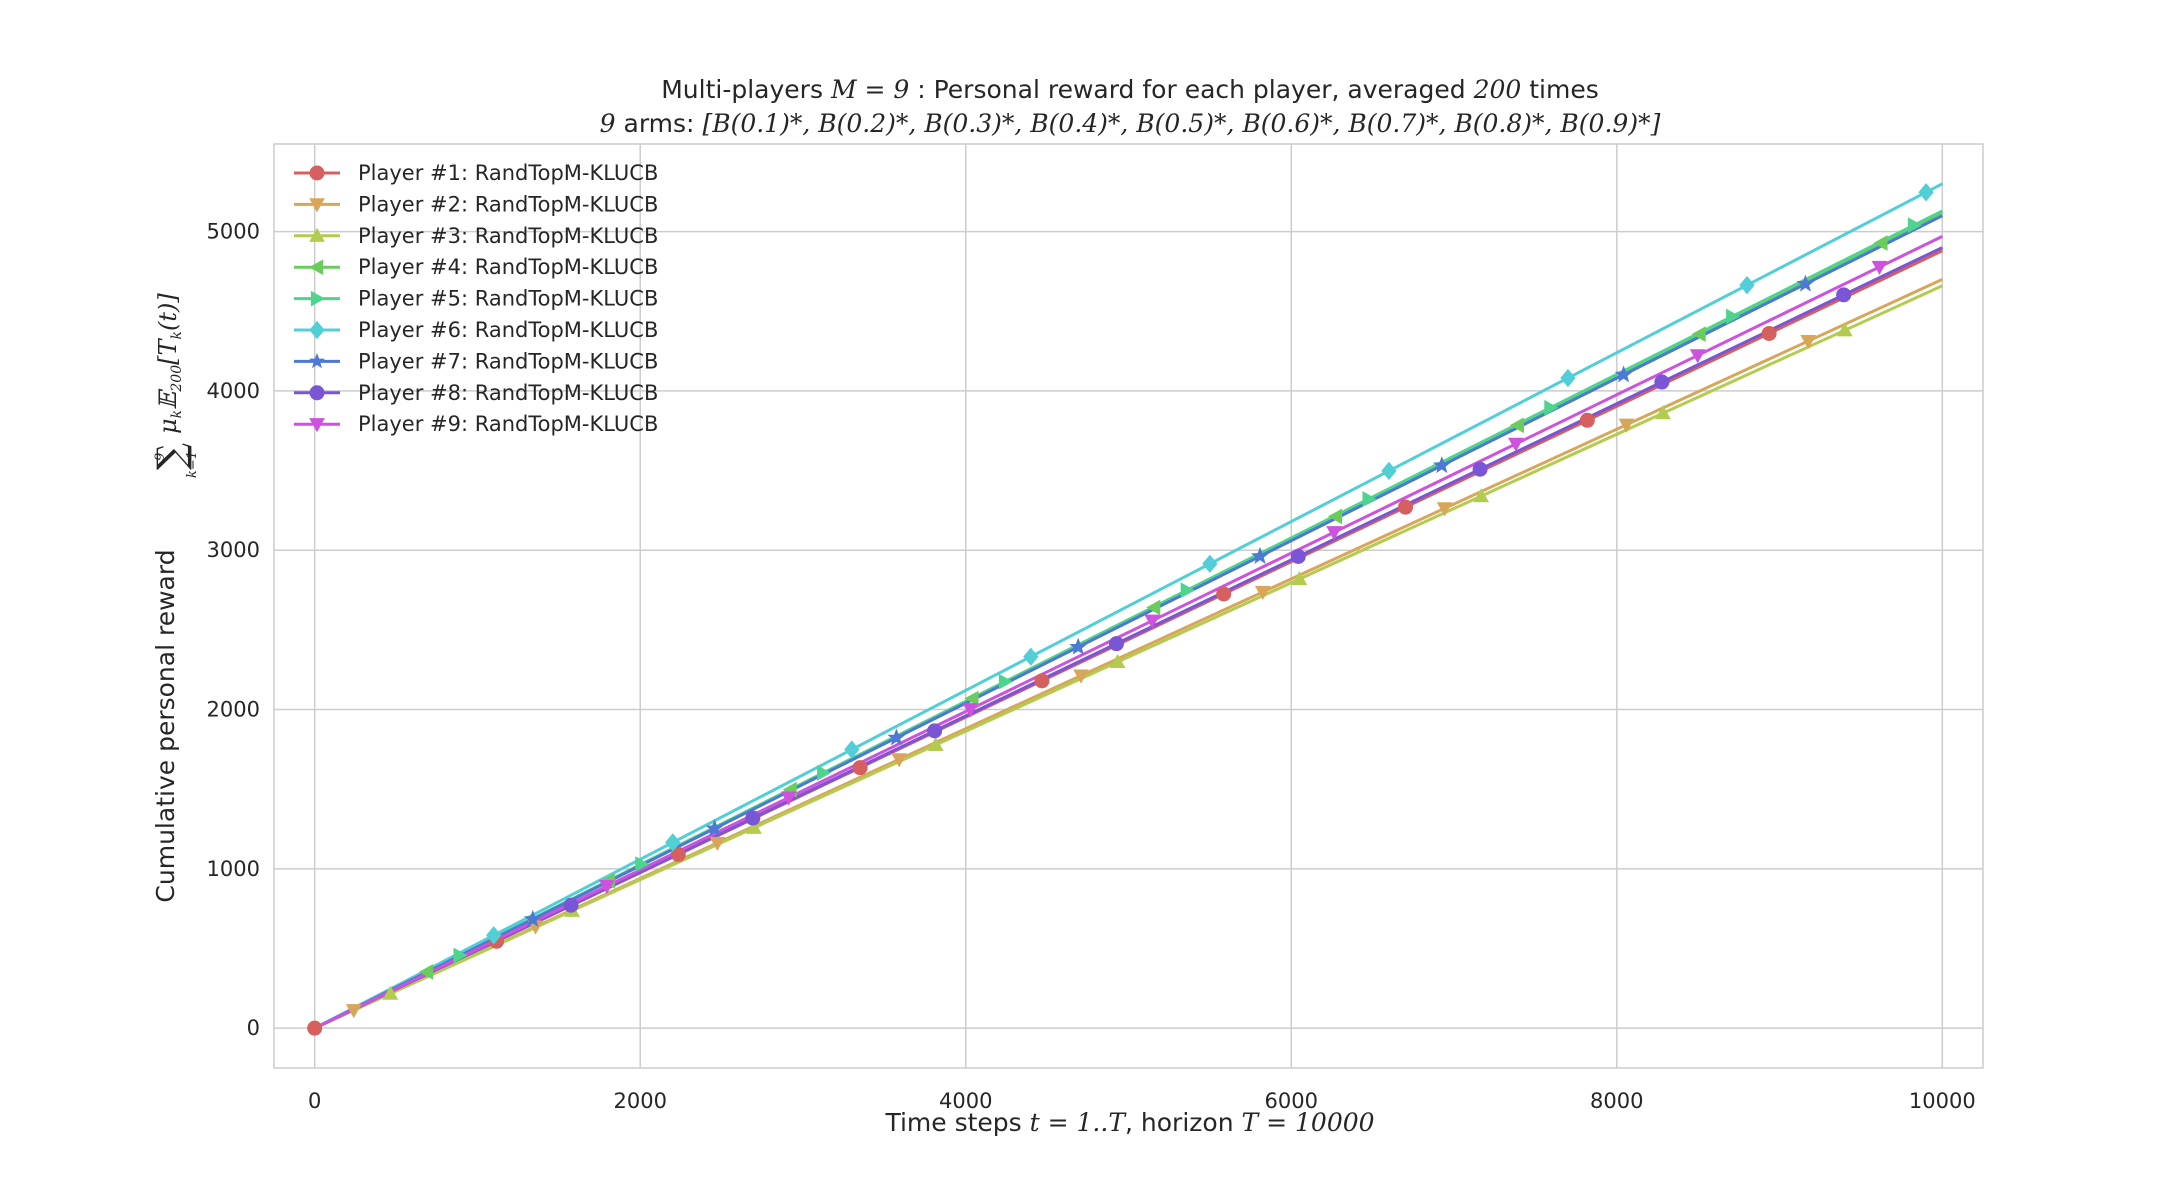 This screenshot has width=2178, height=1188. What do you see at coordinates (508, 330) in the screenshot?
I see `legend-label: Player #6: RandTopM-KLUCB` at bounding box center [508, 330].